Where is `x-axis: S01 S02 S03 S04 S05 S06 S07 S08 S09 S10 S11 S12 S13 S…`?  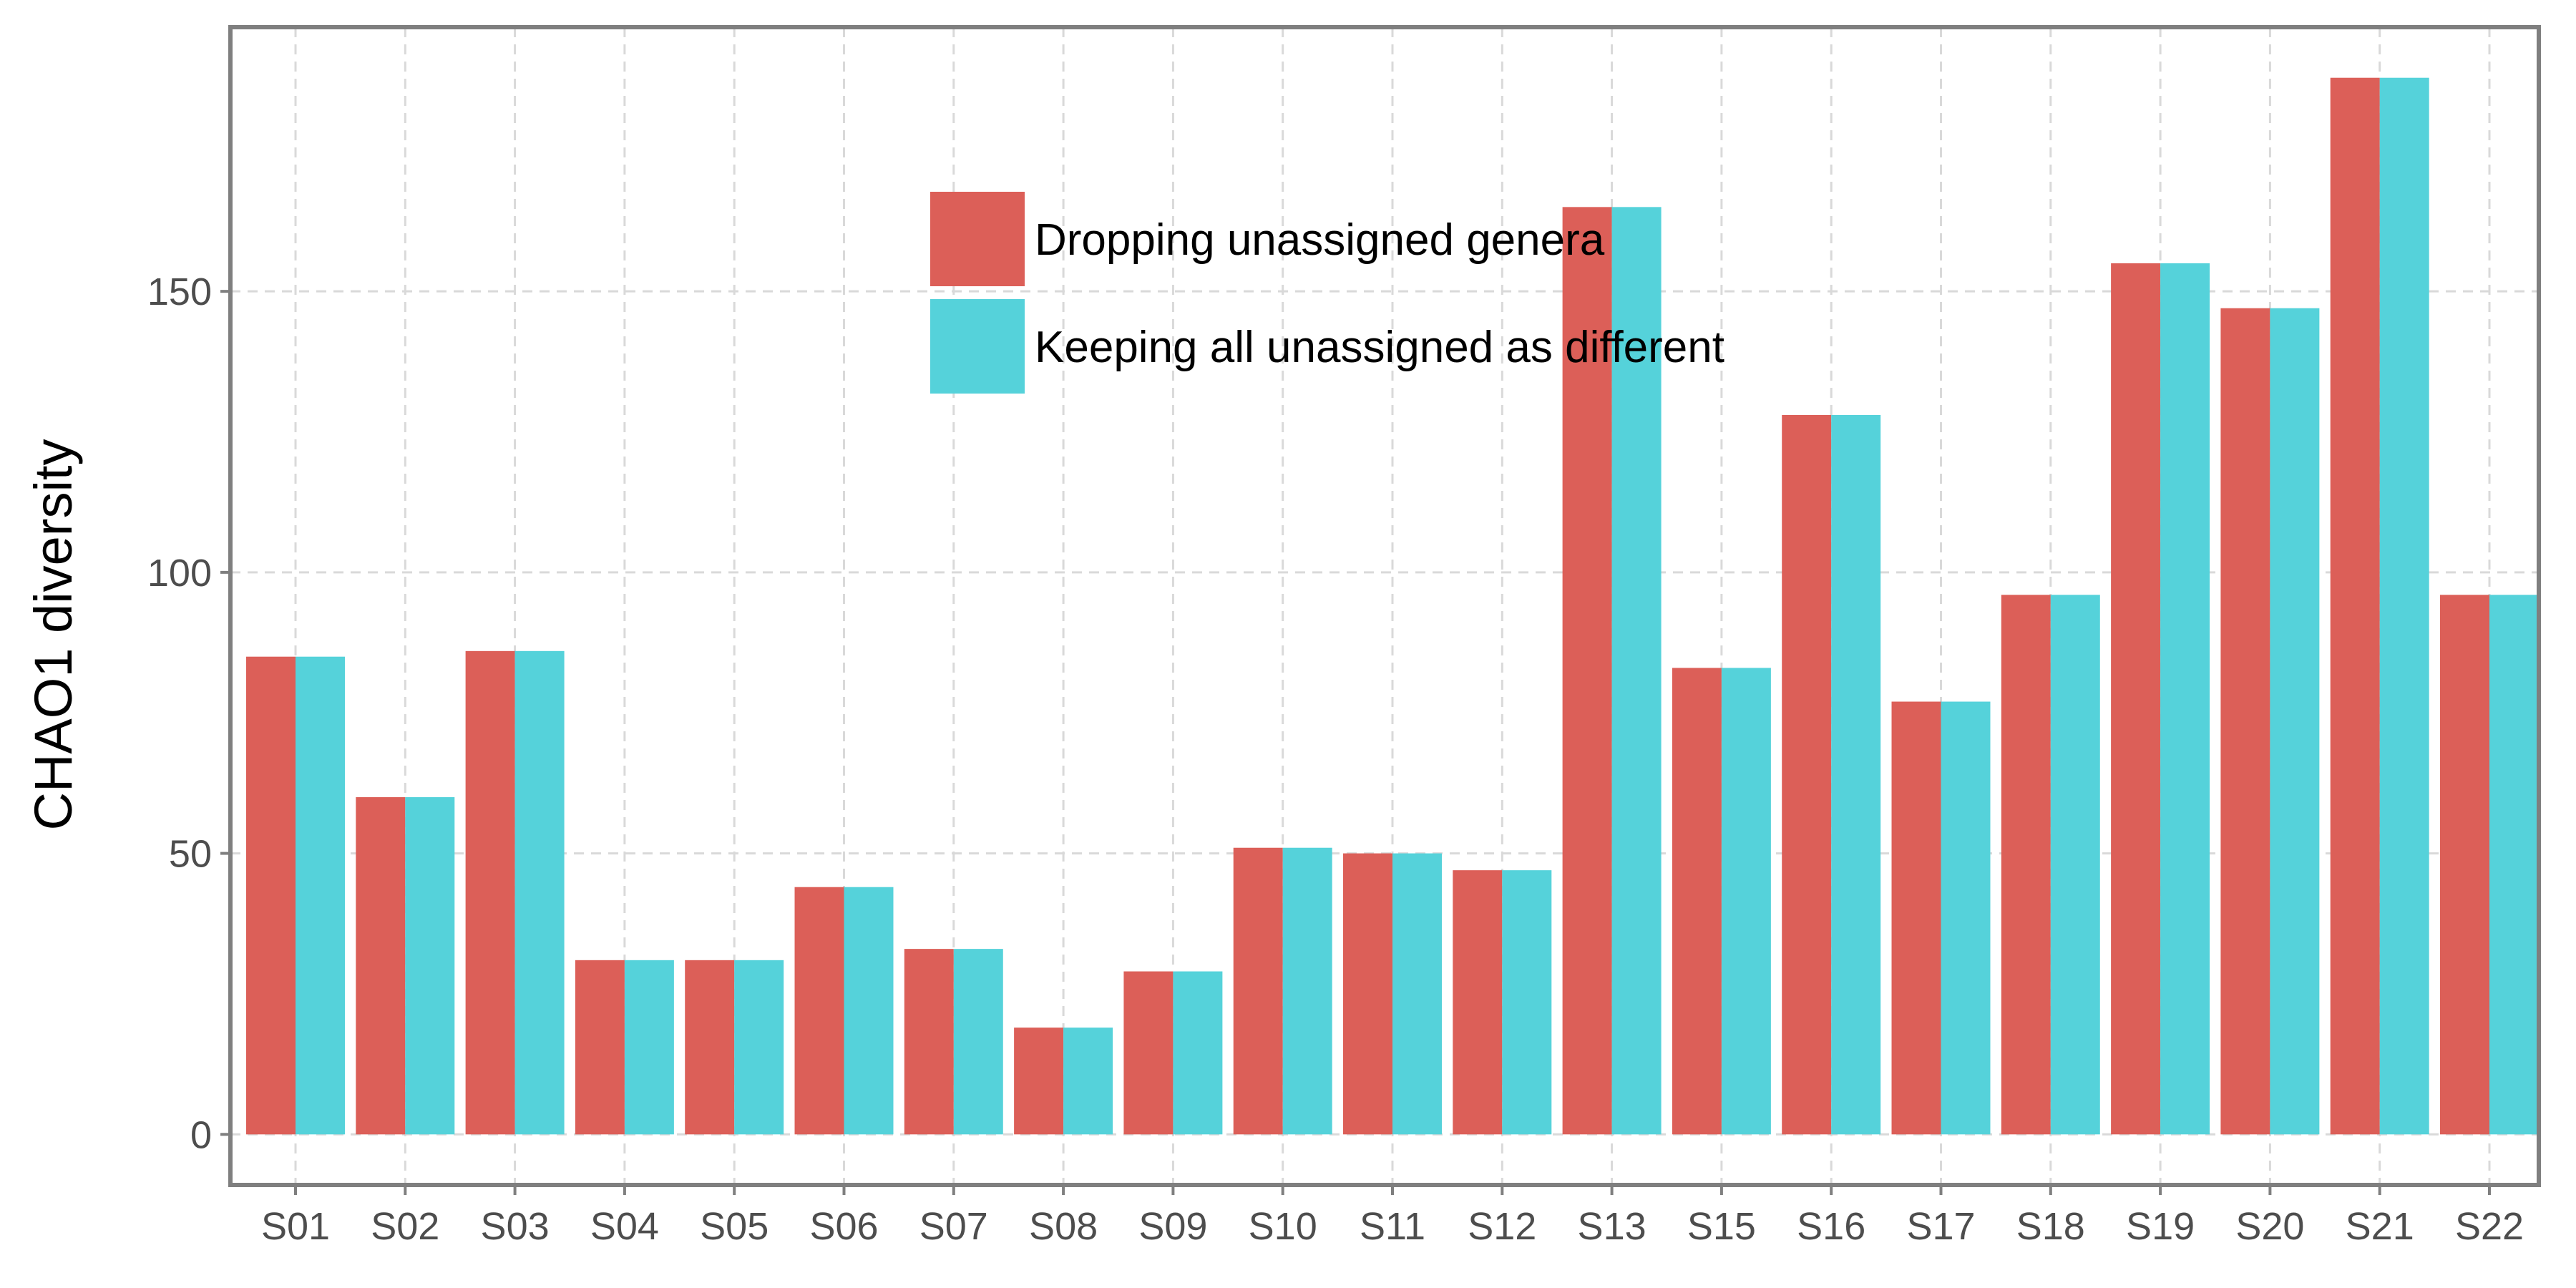 x-axis: S01 S02 S03 S04 S05 S06 S07 S08 S09 S10 S11 S12 S13 S… is located at coordinates (1392, 1216).